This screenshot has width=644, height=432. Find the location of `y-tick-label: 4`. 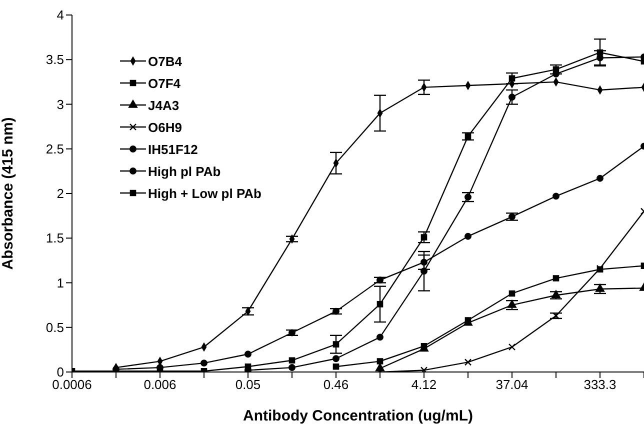

y-tick-label: 4 is located at coordinates (60, 15).